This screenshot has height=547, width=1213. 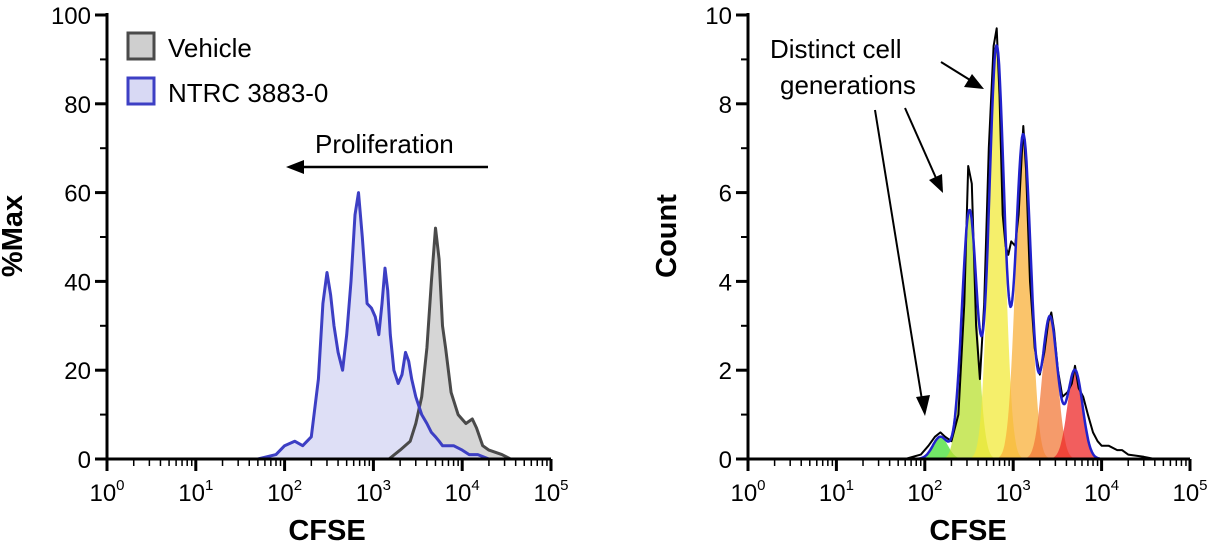 I want to click on series-line-vehicle, so click(x=450, y=343).